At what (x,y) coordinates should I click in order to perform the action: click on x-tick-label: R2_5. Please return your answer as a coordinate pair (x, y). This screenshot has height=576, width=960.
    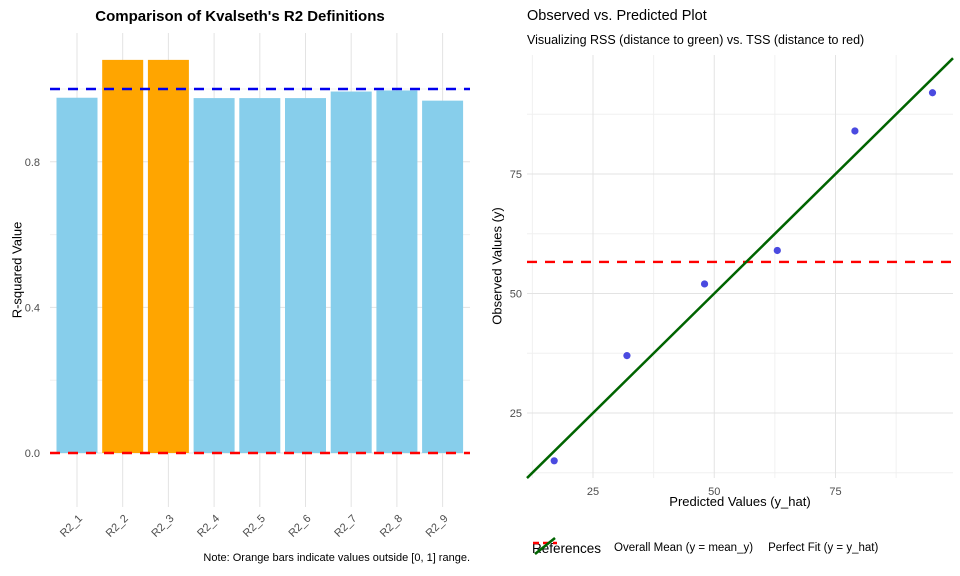
    Looking at the image, I should click on (254, 526).